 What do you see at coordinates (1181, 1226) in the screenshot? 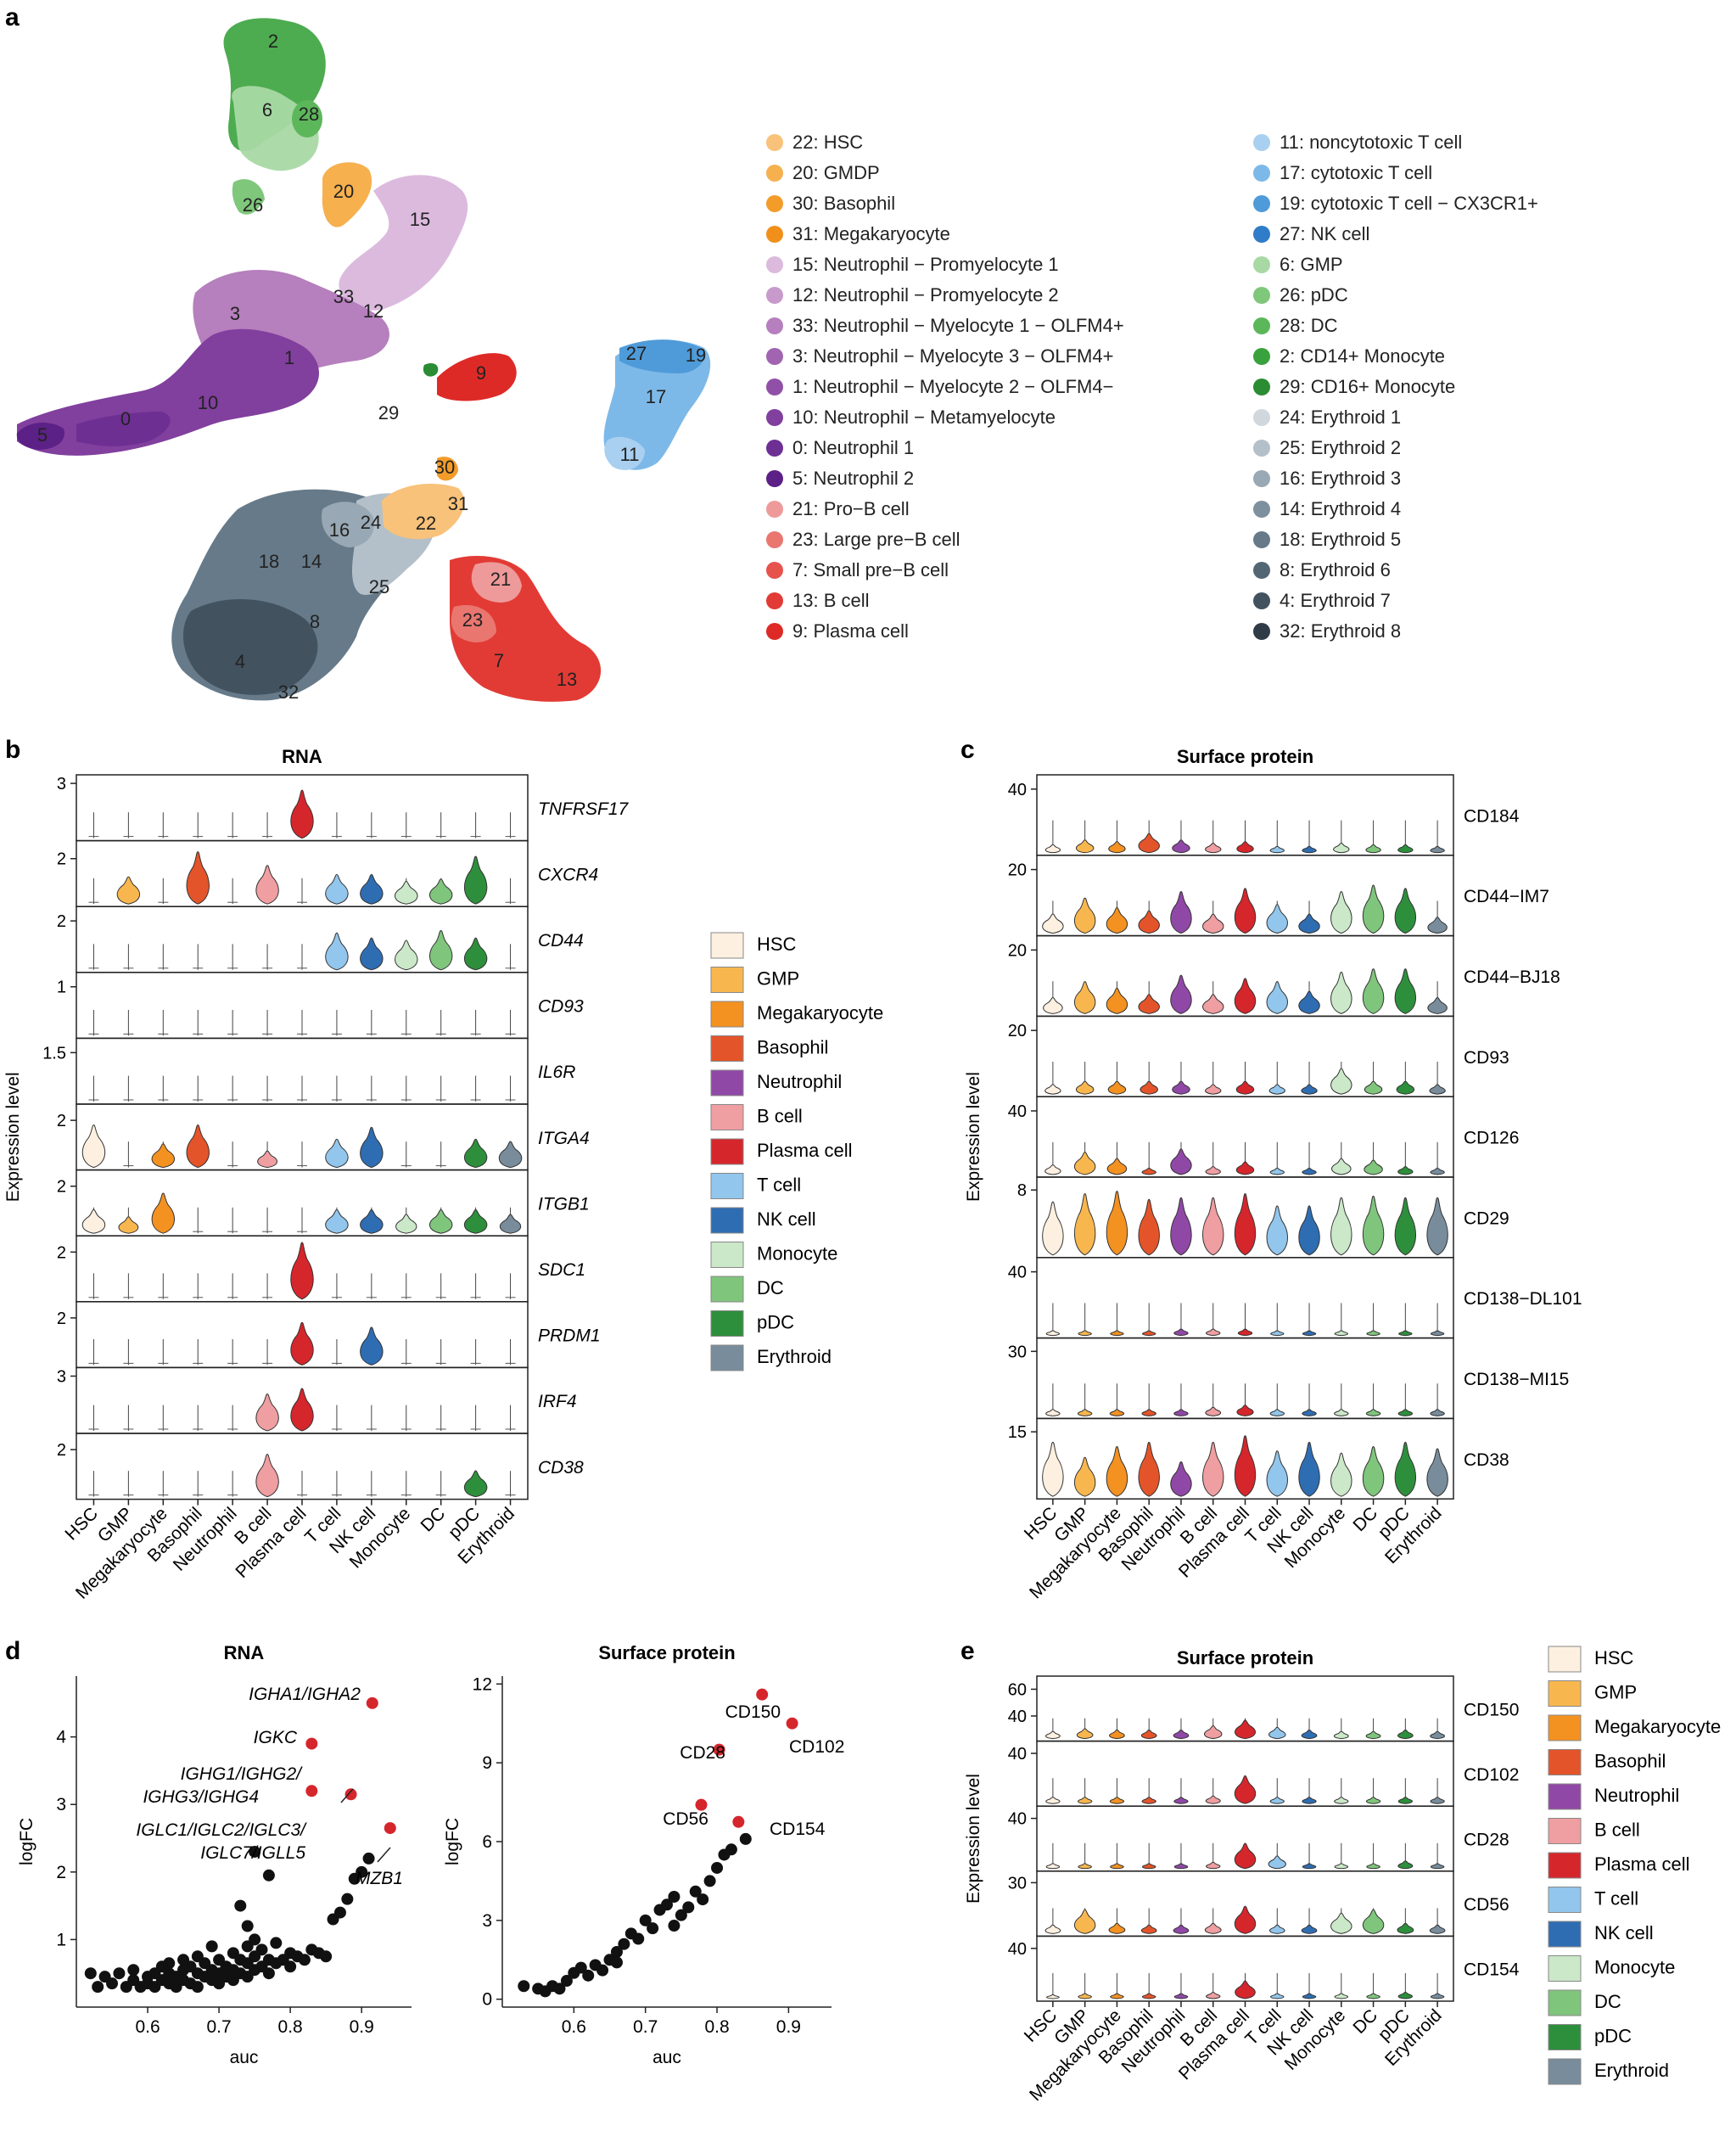
I see `violin-neutrophil` at bounding box center [1181, 1226].